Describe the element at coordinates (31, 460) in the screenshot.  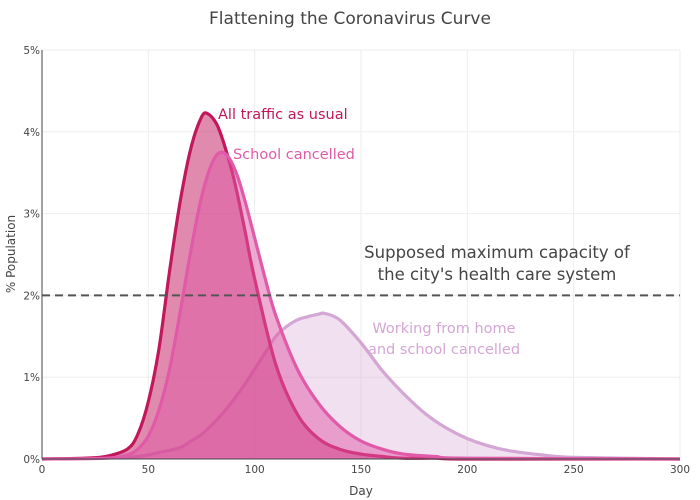
I see `y-tick-label: 0%` at that location.